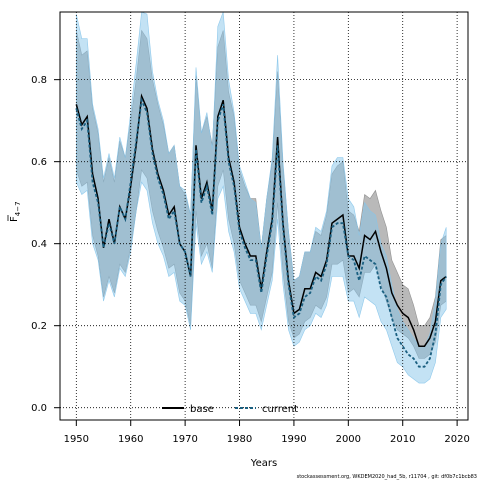 This screenshot has height=480, width=480. I want to click on svg-text: F4−7, so click(15, 211).